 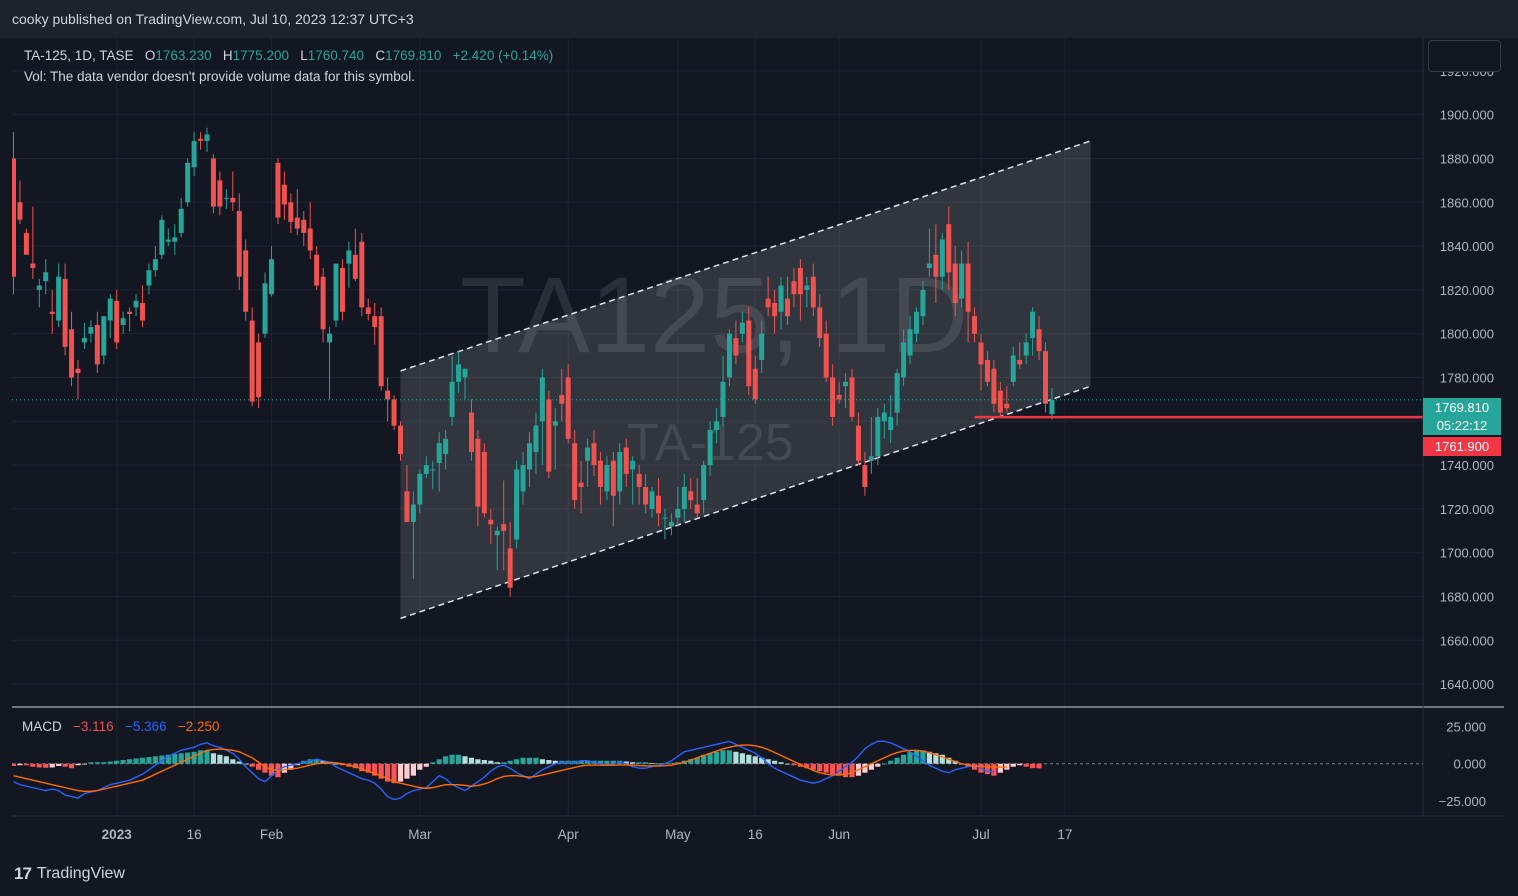 I want to click on price-tick-label: 1840.000, so click(x=1467, y=246).